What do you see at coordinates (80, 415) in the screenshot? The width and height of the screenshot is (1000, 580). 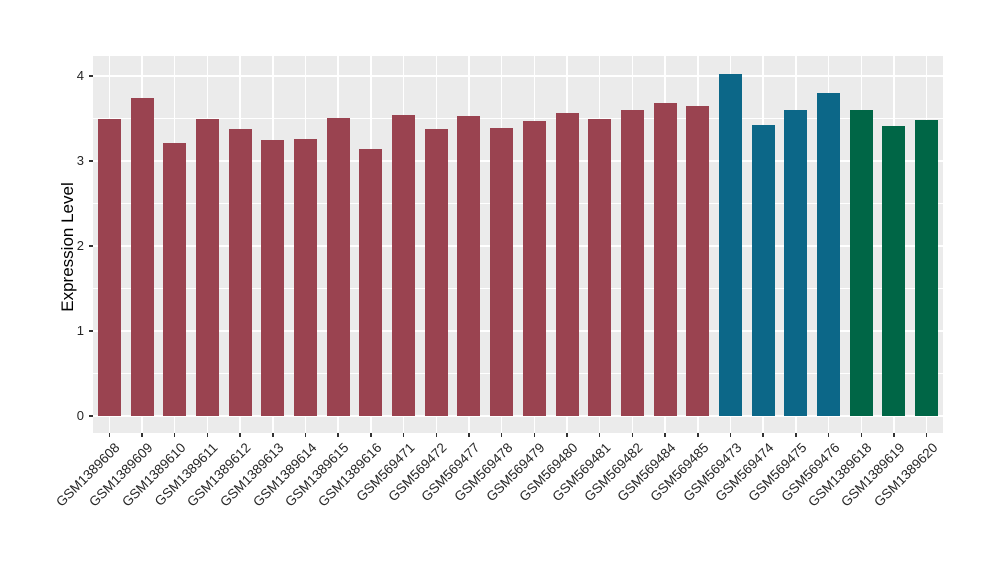 I see `y-tick-label: 0` at bounding box center [80, 415].